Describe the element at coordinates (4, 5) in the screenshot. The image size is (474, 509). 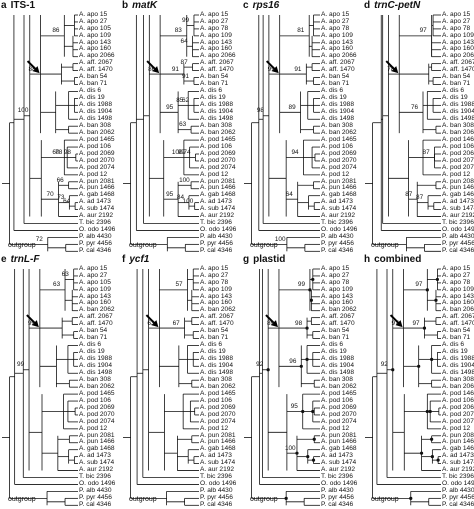
I see `panel-letter: a` at that location.